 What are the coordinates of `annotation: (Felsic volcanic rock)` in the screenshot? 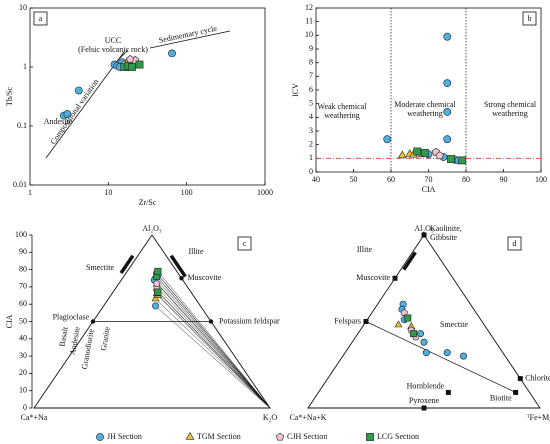 It's located at (113, 49).